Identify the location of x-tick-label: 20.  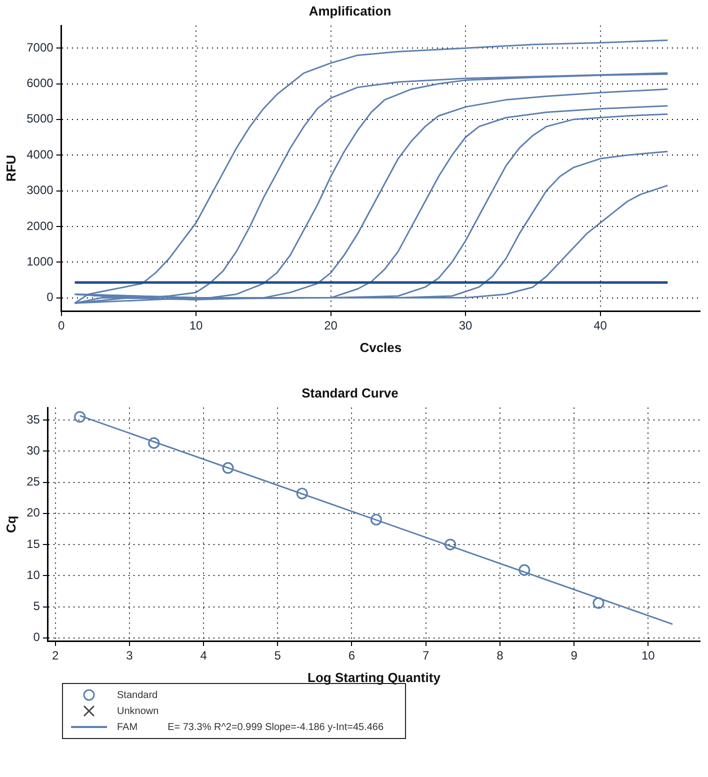
(331, 325).